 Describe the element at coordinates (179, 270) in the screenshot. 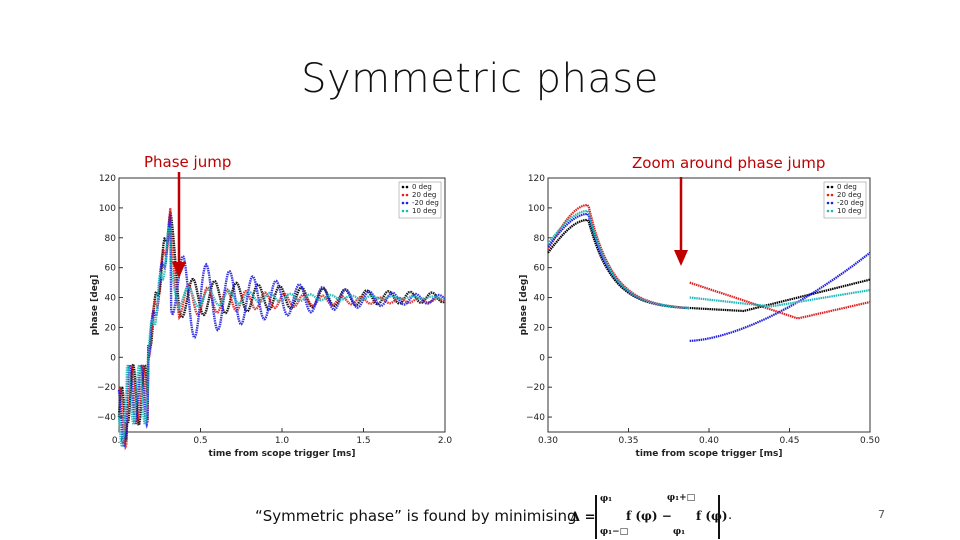

I see `left-arrow-head` at that location.